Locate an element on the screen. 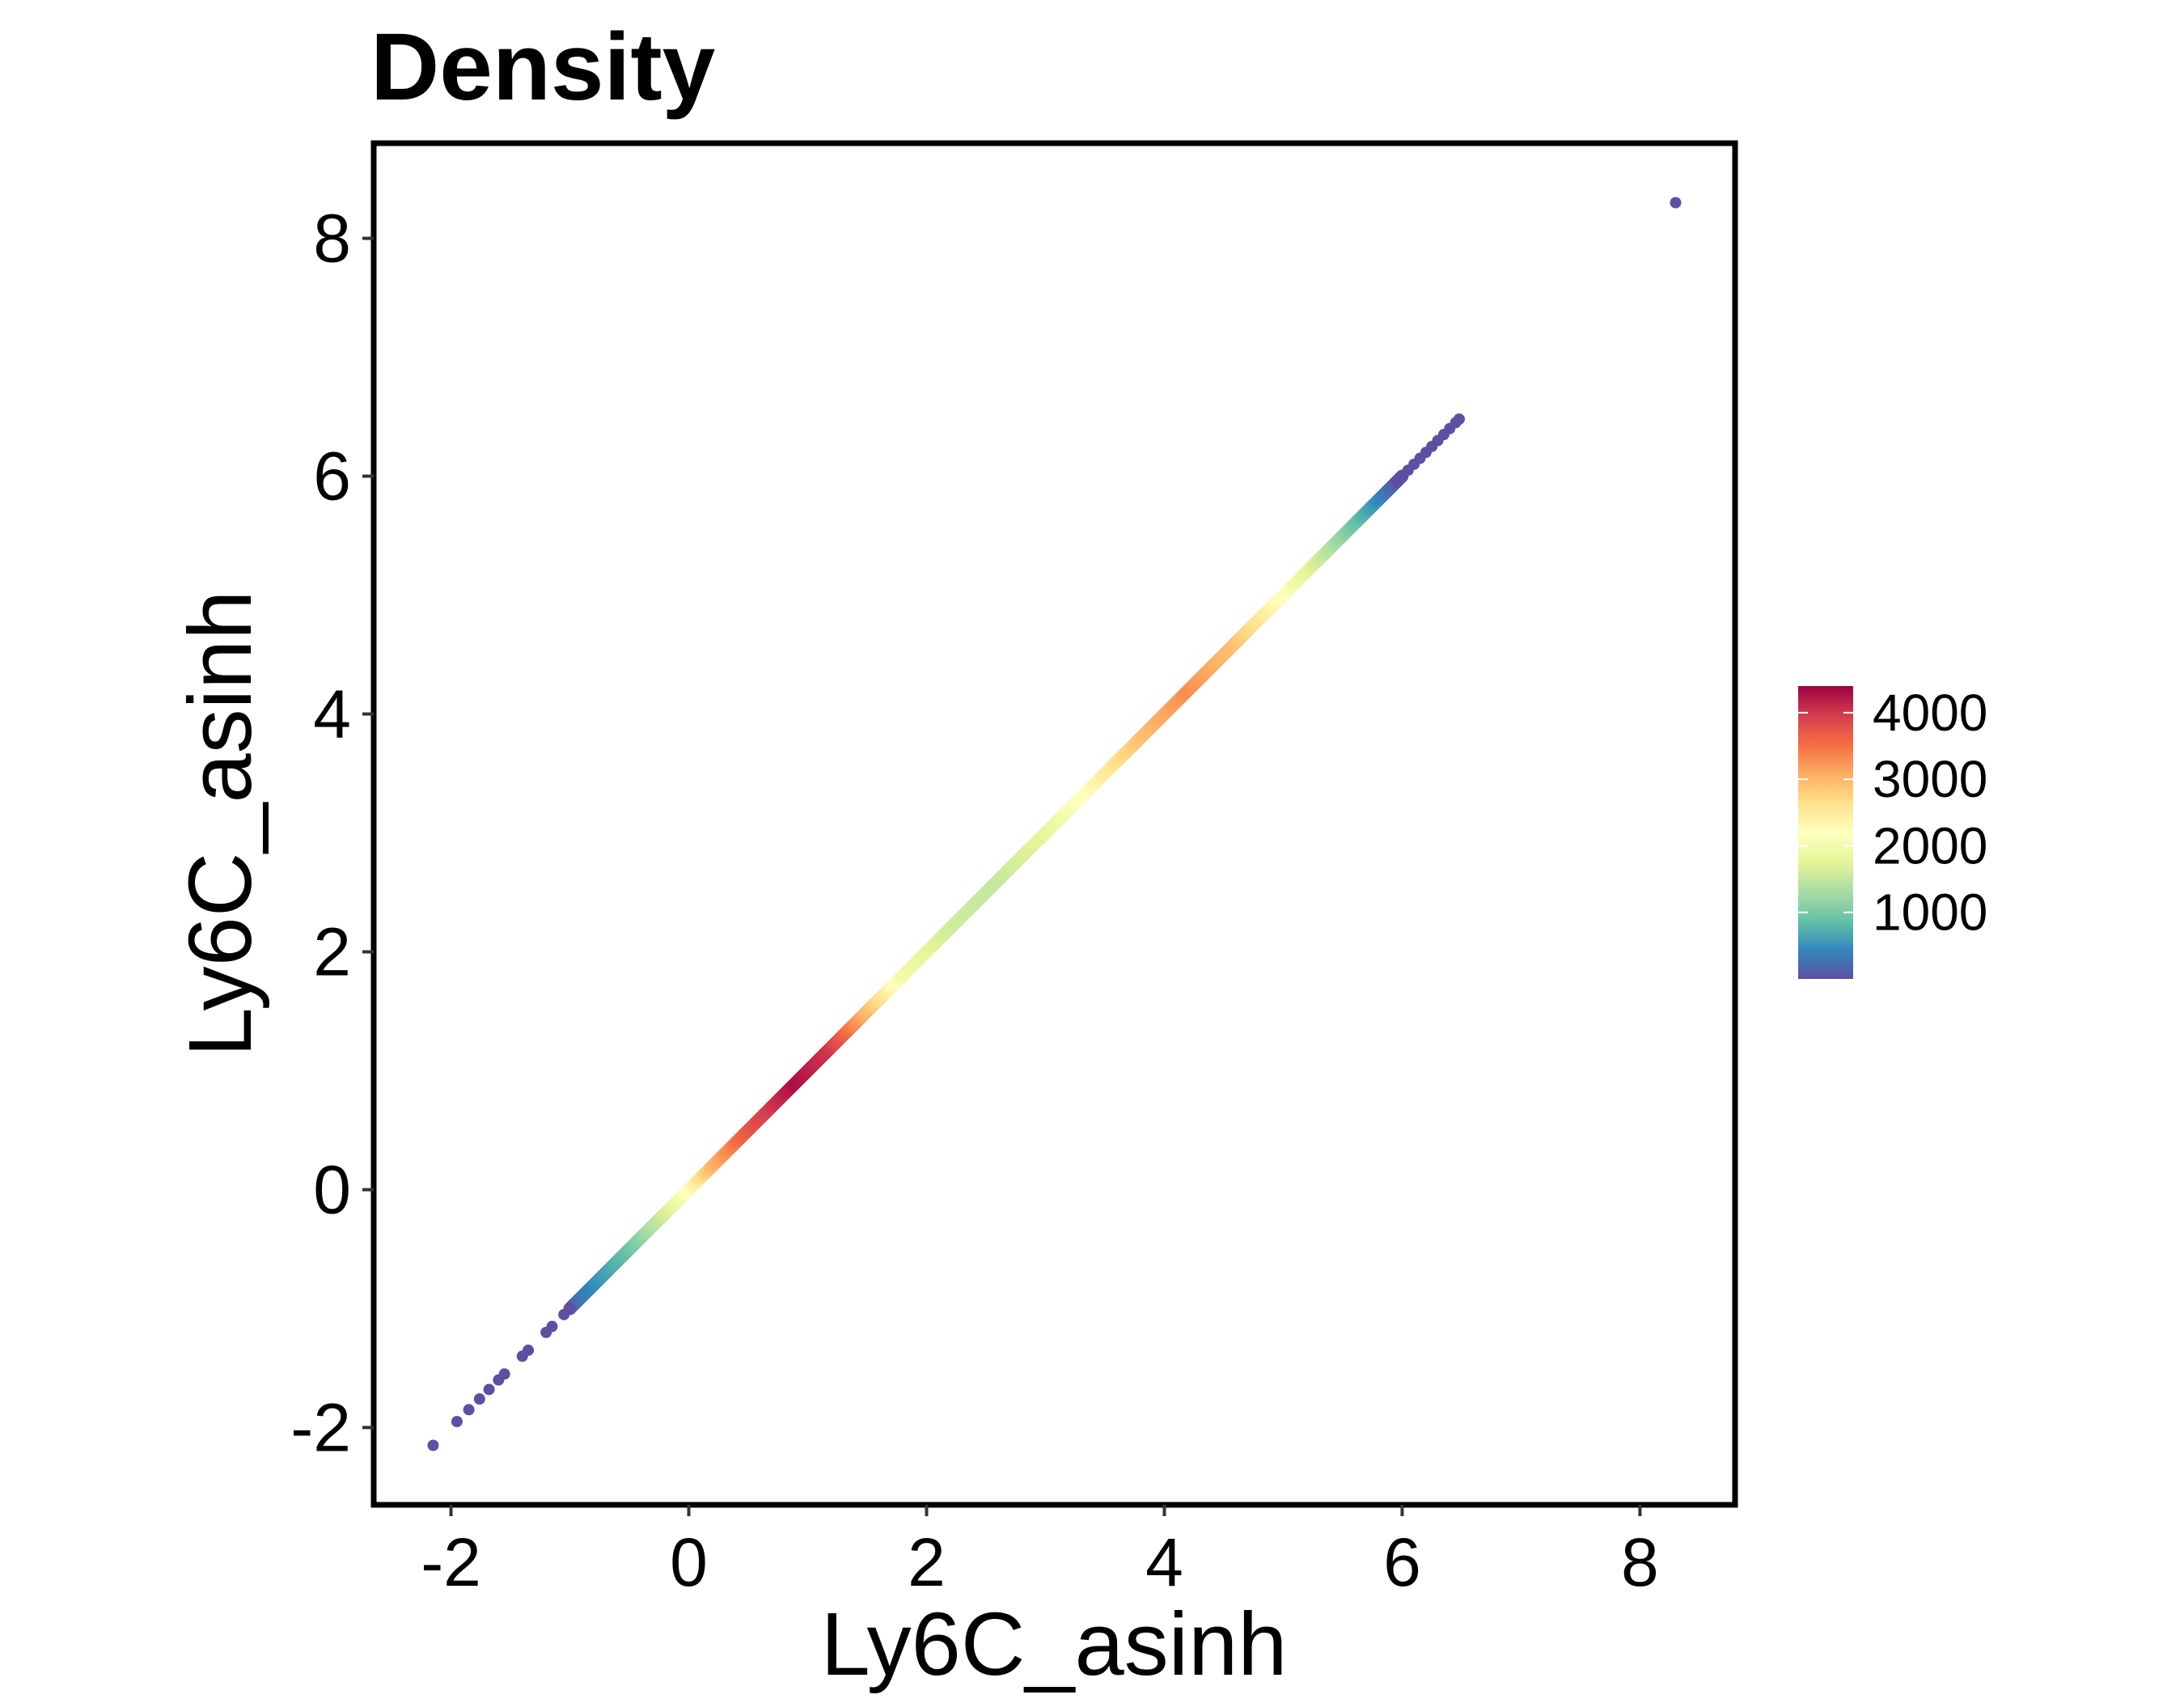 This screenshot has width=2184, height=1699. y-tick-label: -2 is located at coordinates (320, 1427).